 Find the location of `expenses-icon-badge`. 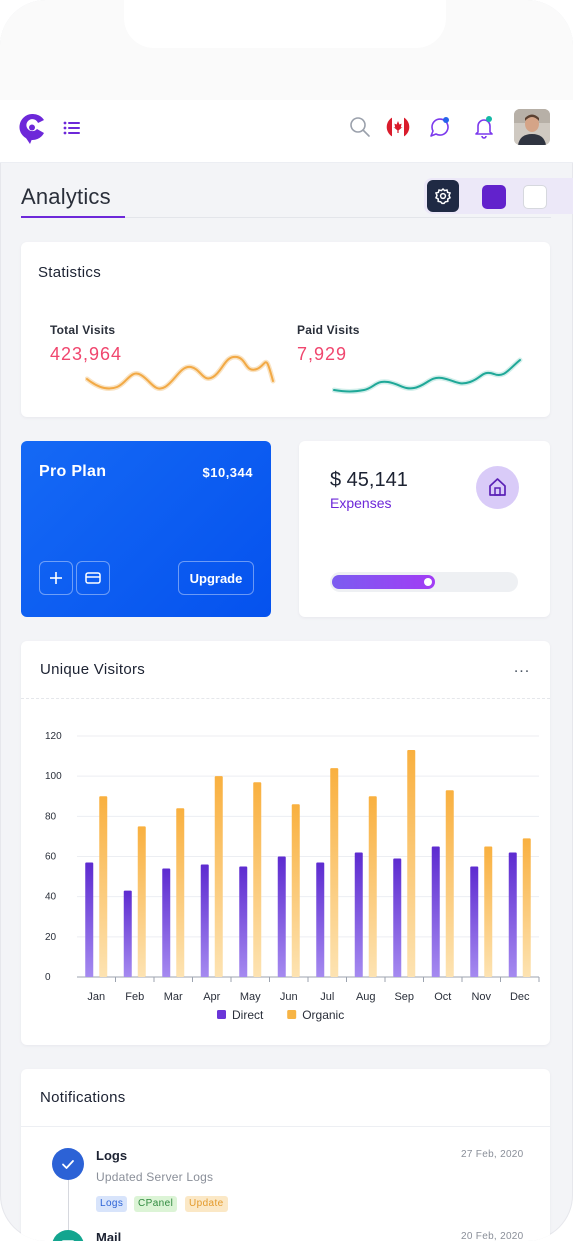

expenses-icon-badge is located at coordinates (497, 487).